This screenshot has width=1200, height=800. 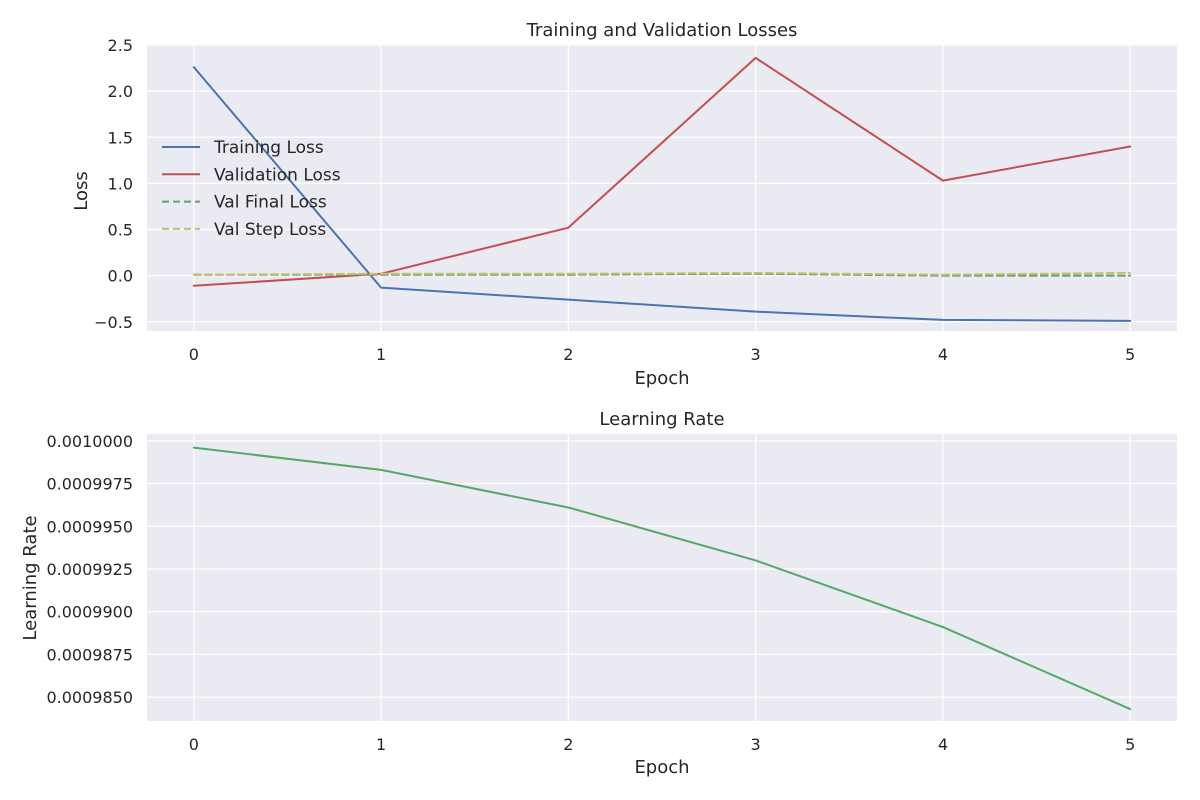 I want to click on loss-x-tick-label: 3, so click(x=756, y=354).